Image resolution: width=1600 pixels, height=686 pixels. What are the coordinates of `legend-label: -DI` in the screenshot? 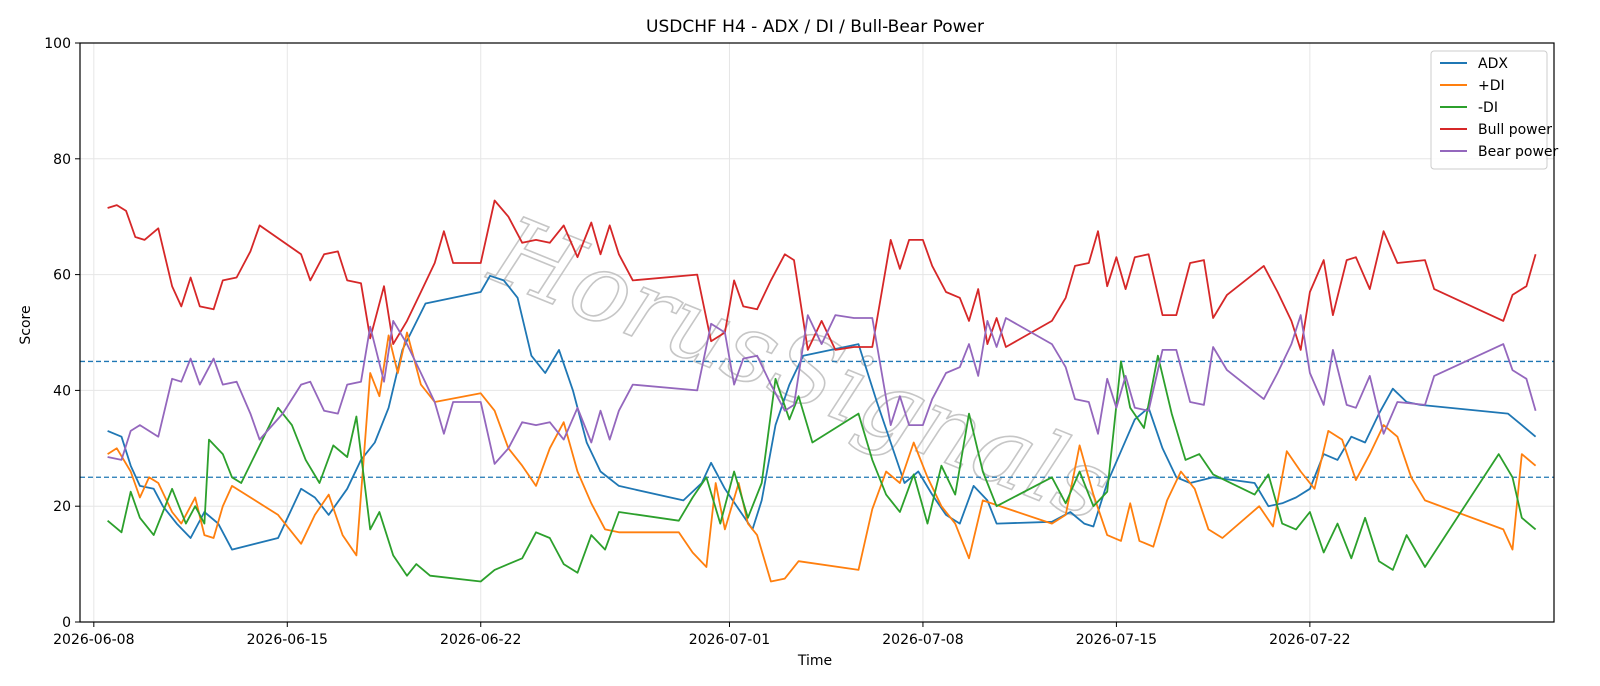 It's located at (1488, 108).